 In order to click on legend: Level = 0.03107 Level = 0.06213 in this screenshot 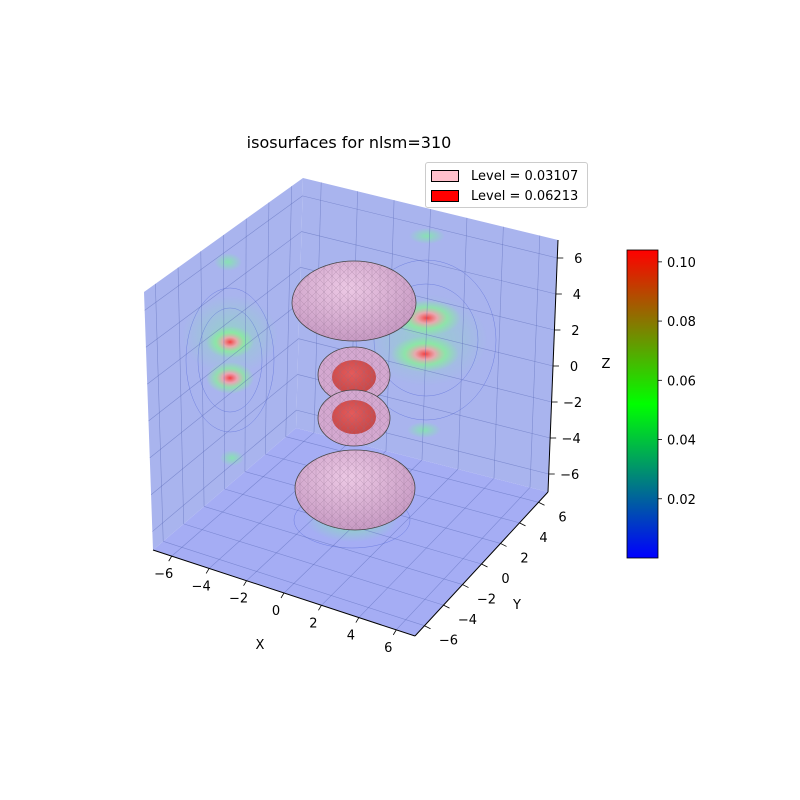, I will do `click(506, 185)`.